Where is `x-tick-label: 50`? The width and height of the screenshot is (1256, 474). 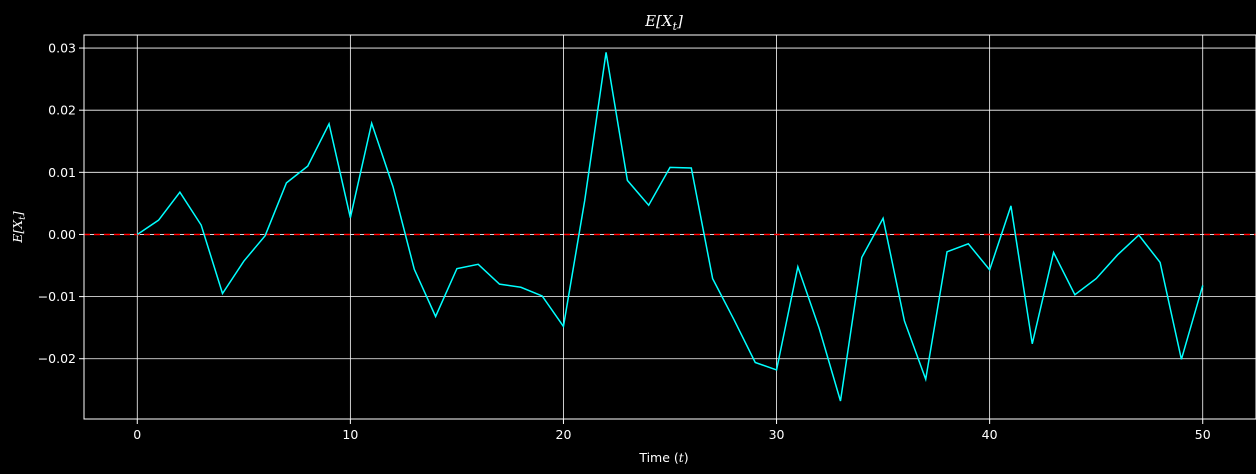 x-tick-label: 50 is located at coordinates (1203, 434).